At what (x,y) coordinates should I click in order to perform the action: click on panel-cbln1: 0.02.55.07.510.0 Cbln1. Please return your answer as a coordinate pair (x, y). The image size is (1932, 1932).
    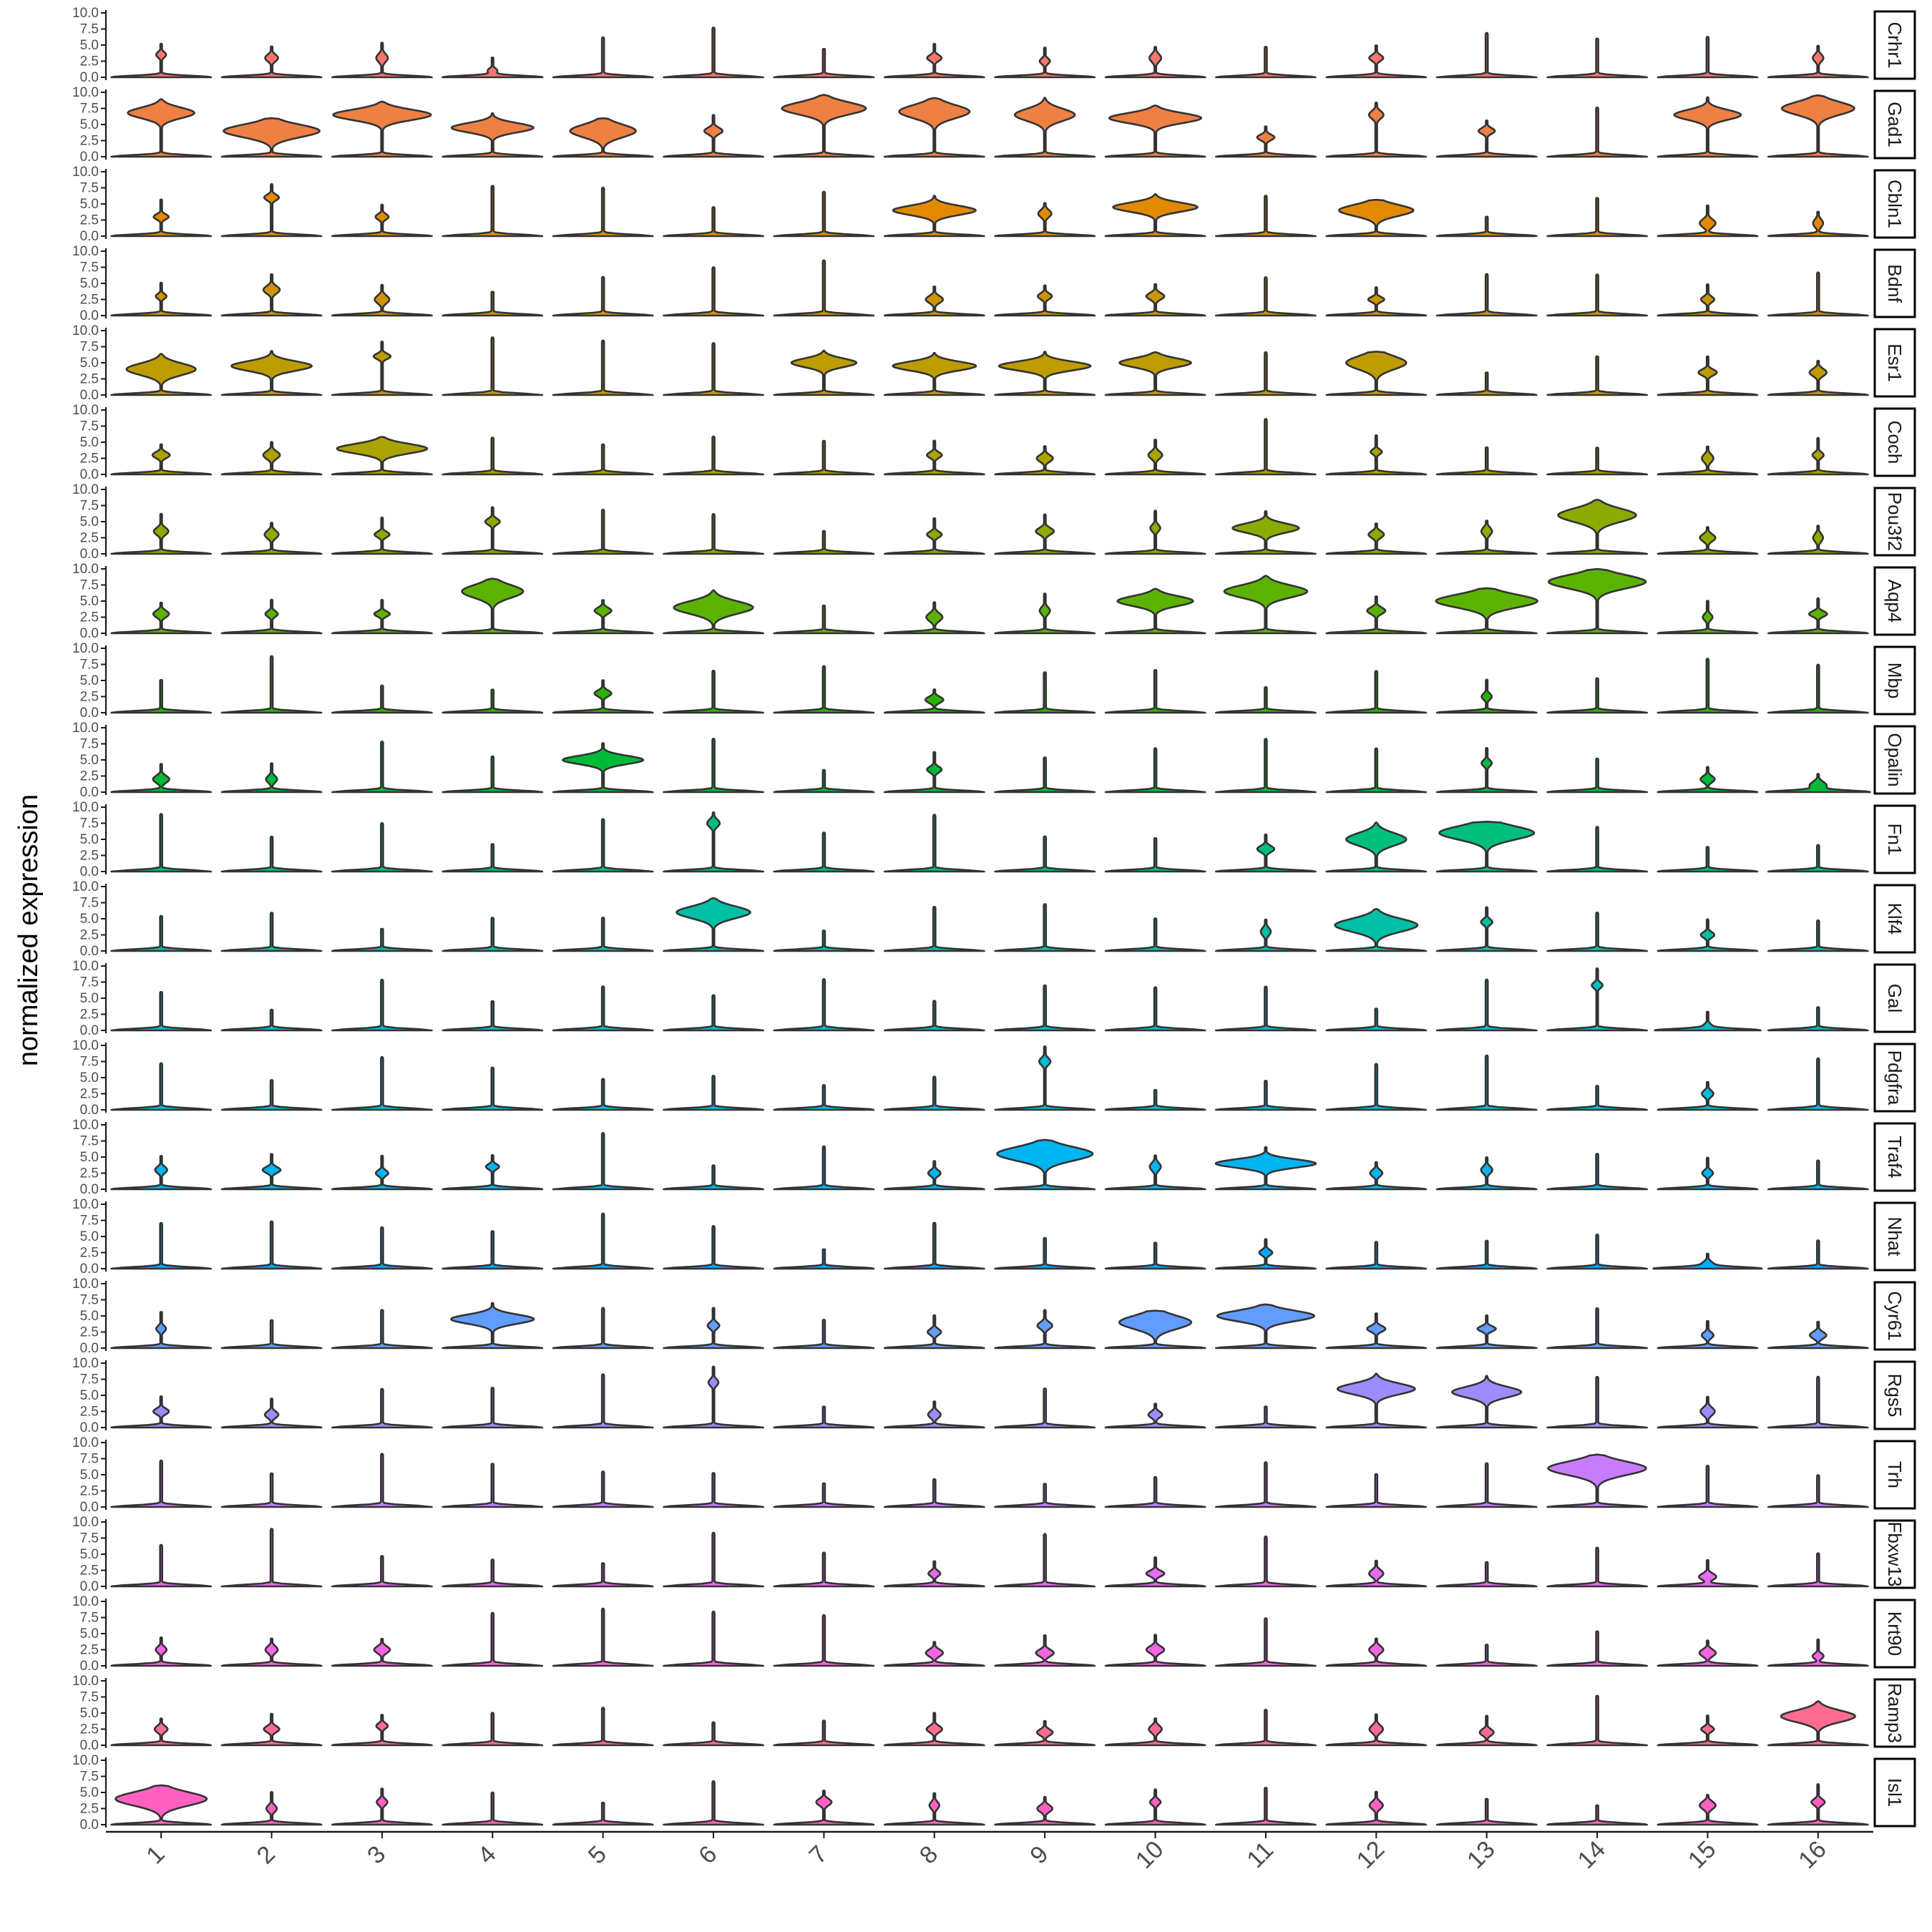
    Looking at the image, I should click on (994, 204).